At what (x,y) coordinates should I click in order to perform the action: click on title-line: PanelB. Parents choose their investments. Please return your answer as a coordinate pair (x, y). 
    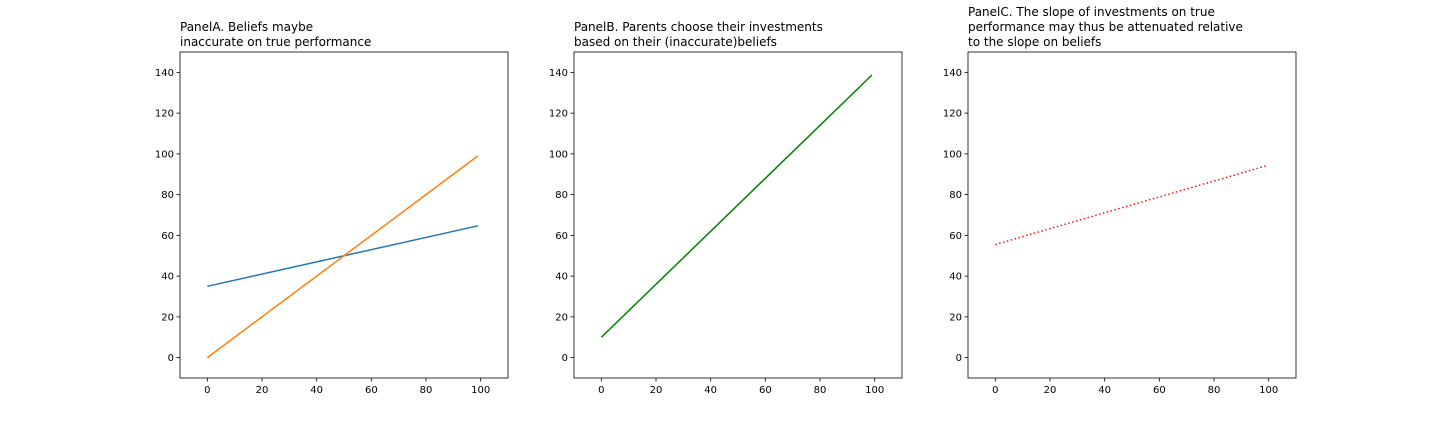
    Looking at the image, I should click on (698, 27).